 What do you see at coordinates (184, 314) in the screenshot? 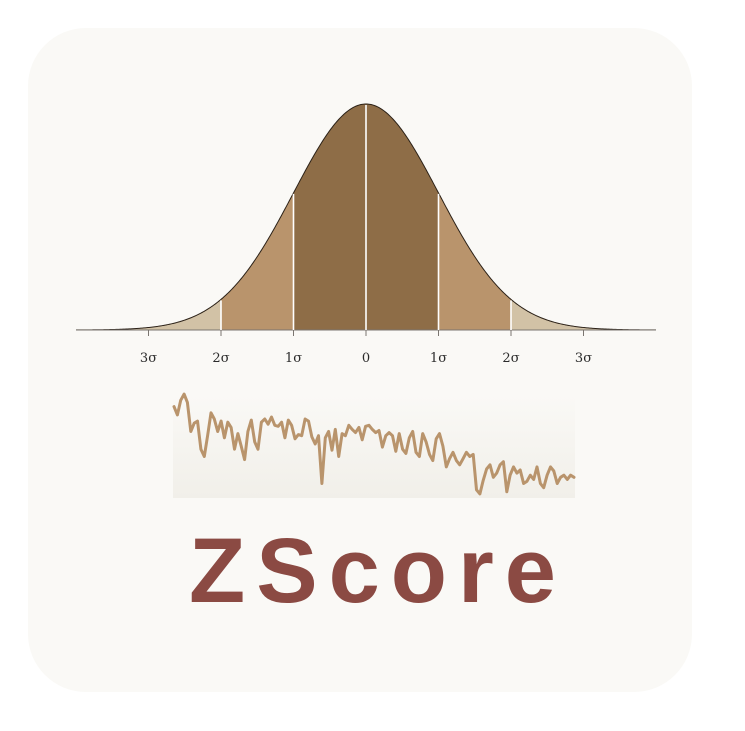
I see `bell-band-left-outer` at bounding box center [184, 314].